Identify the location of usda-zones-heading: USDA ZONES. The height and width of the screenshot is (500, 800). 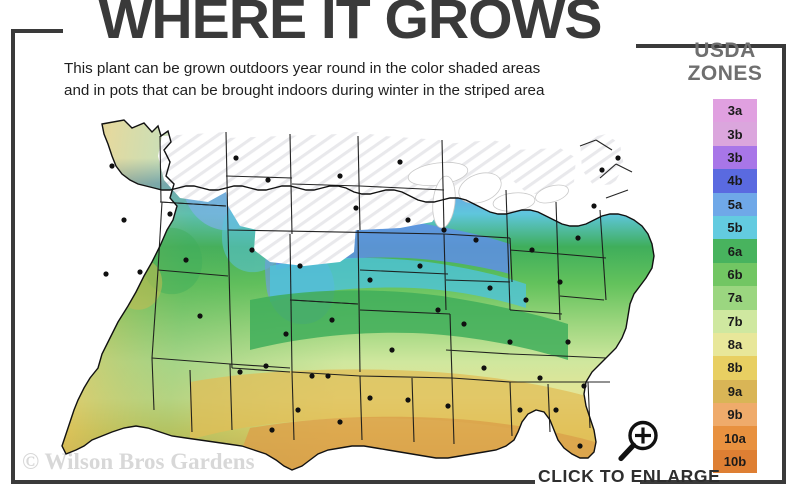
(725, 62).